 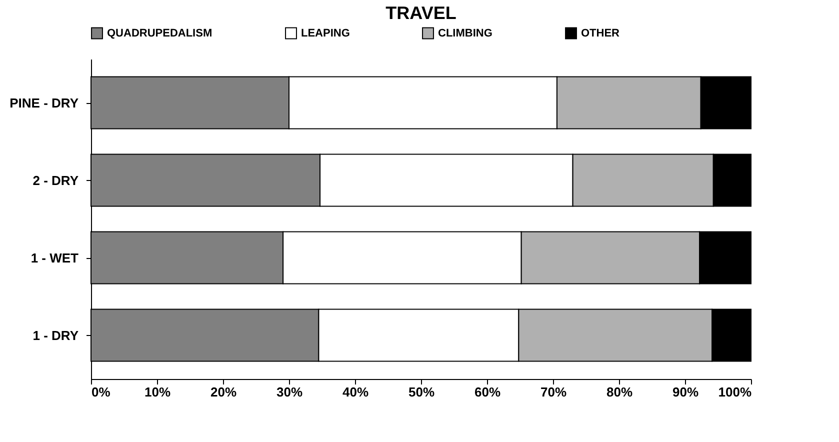 What do you see at coordinates (553, 392) in the screenshot?
I see `x-tick-label: 70%` at bounding box center [553, 392].